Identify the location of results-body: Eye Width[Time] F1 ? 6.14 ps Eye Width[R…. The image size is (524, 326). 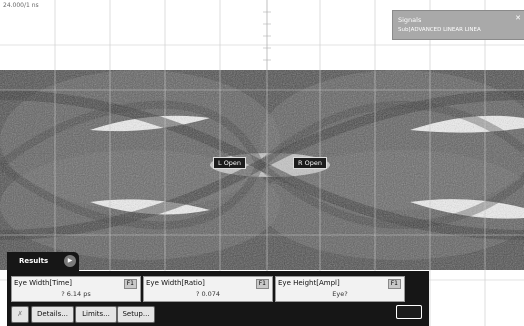
(218, 298).